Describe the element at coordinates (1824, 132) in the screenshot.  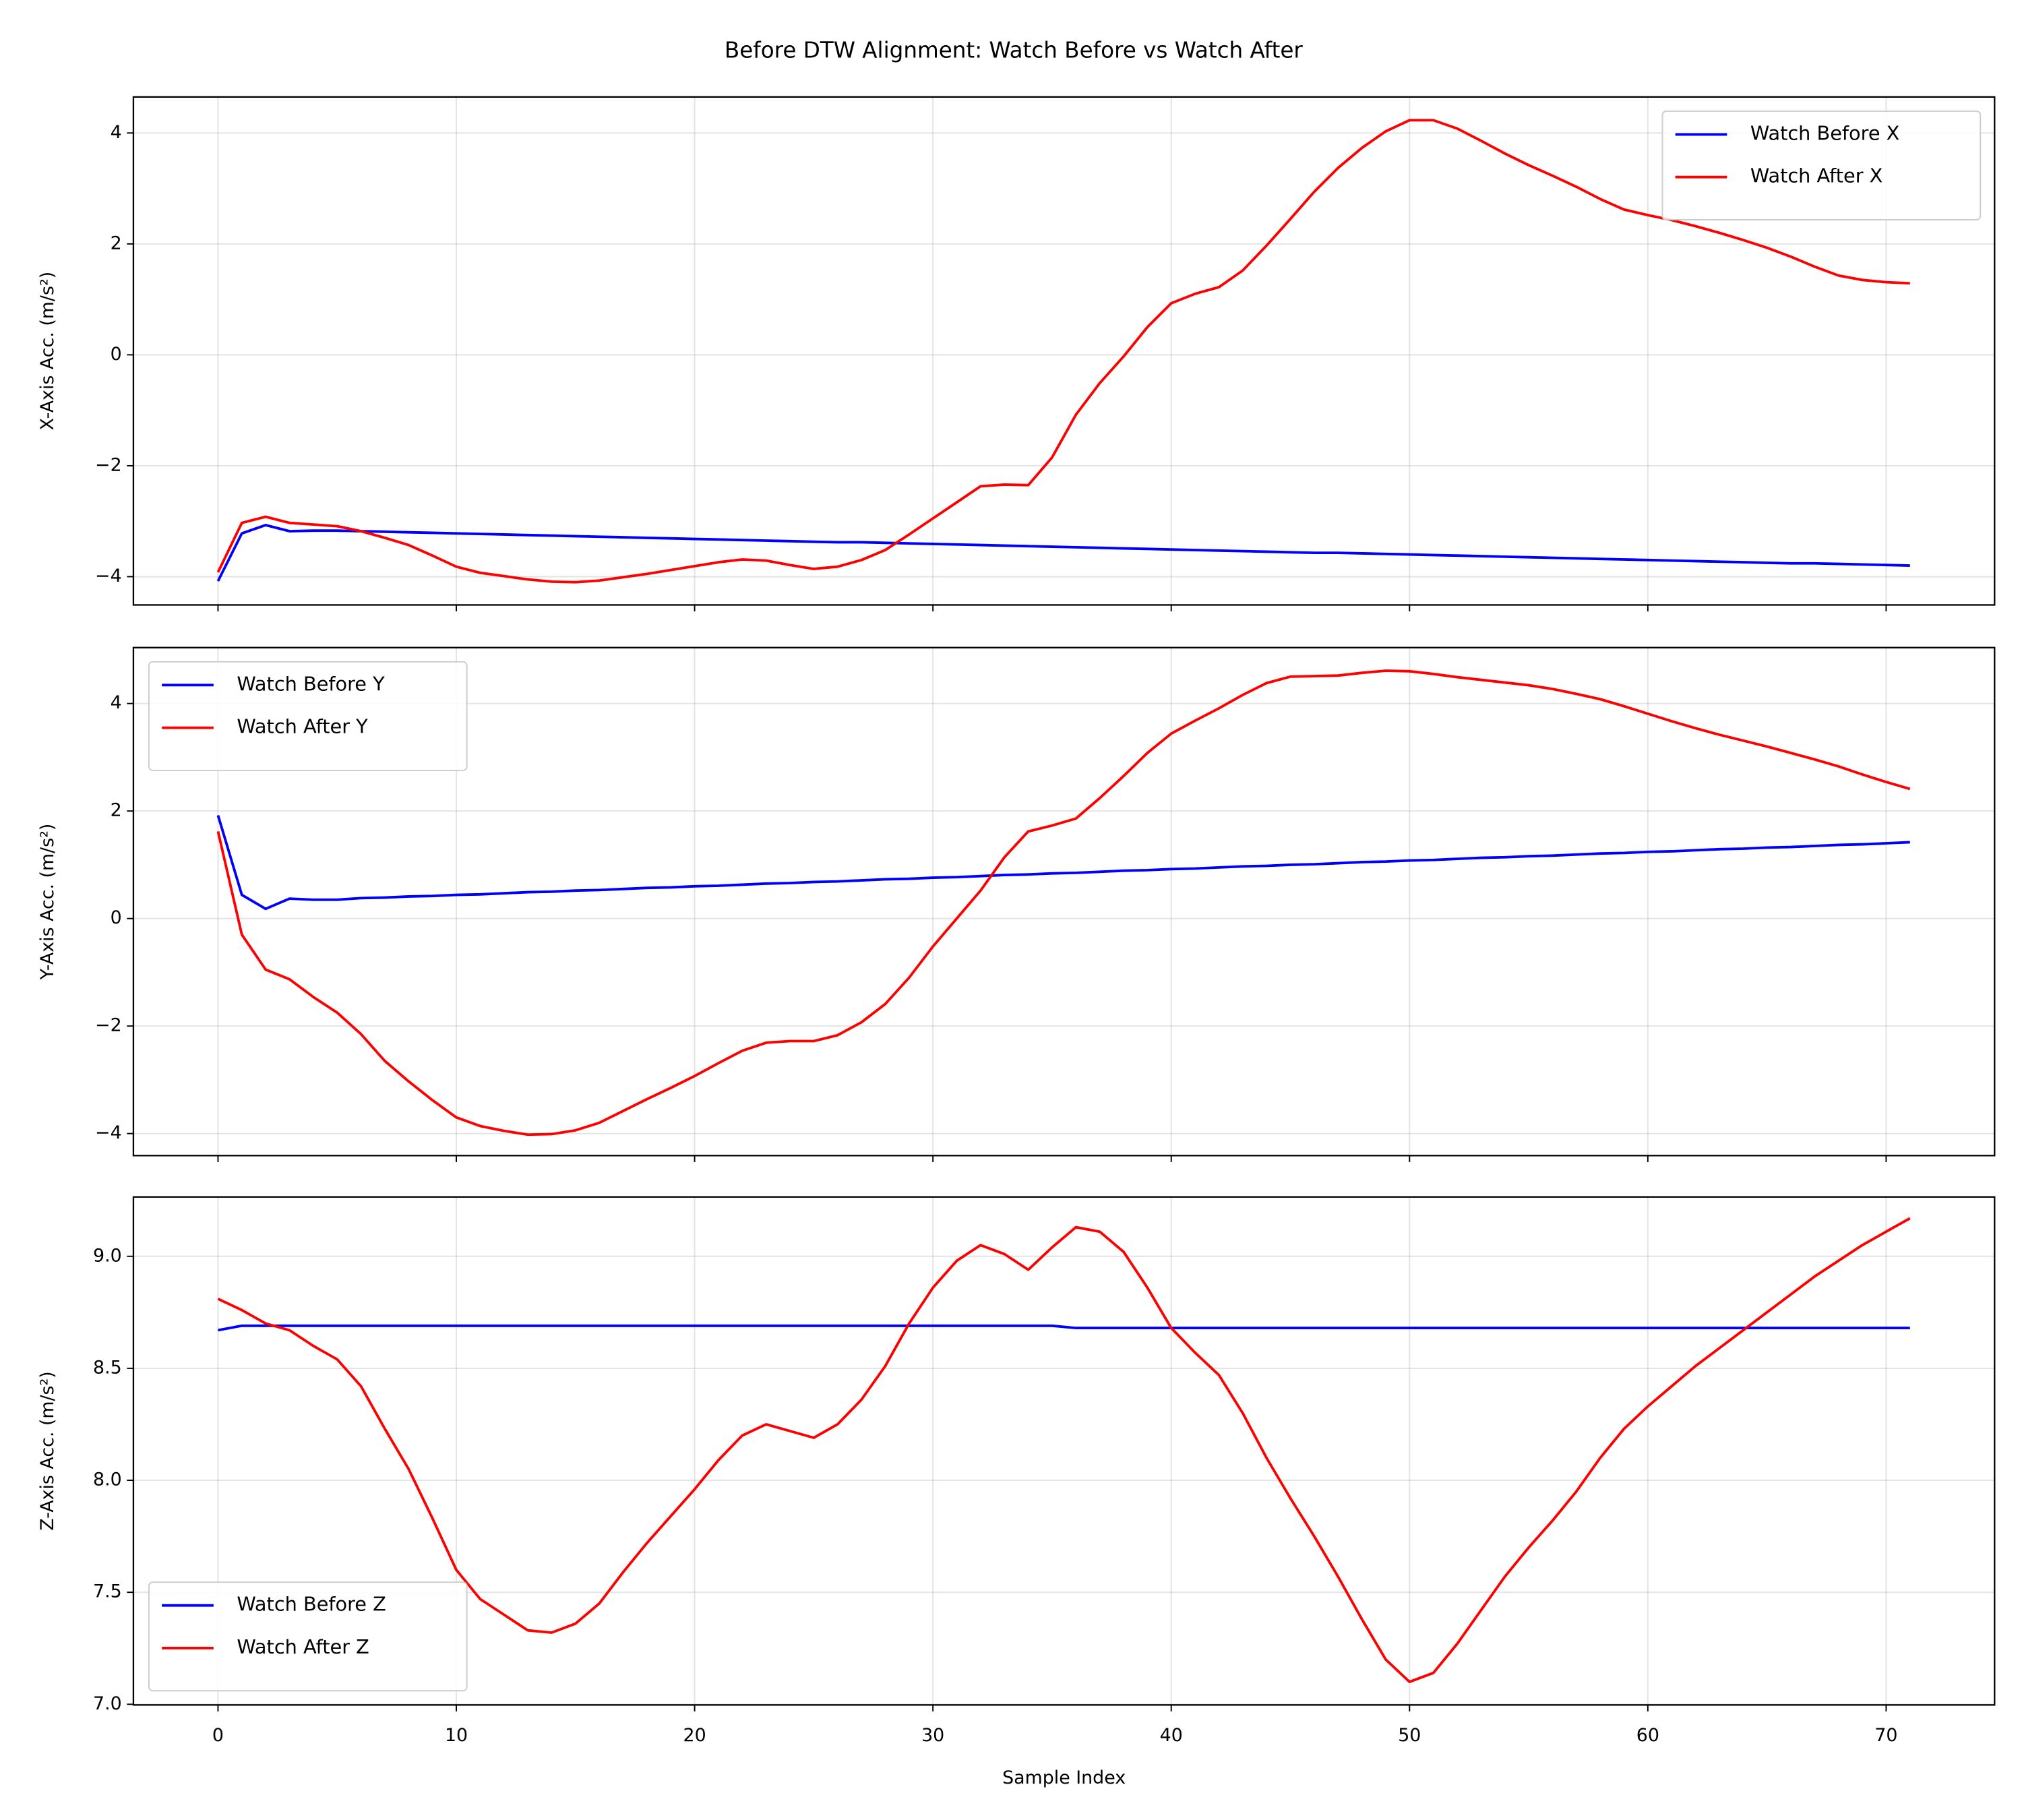
I see `legend-label: Watch Before X` at that location.